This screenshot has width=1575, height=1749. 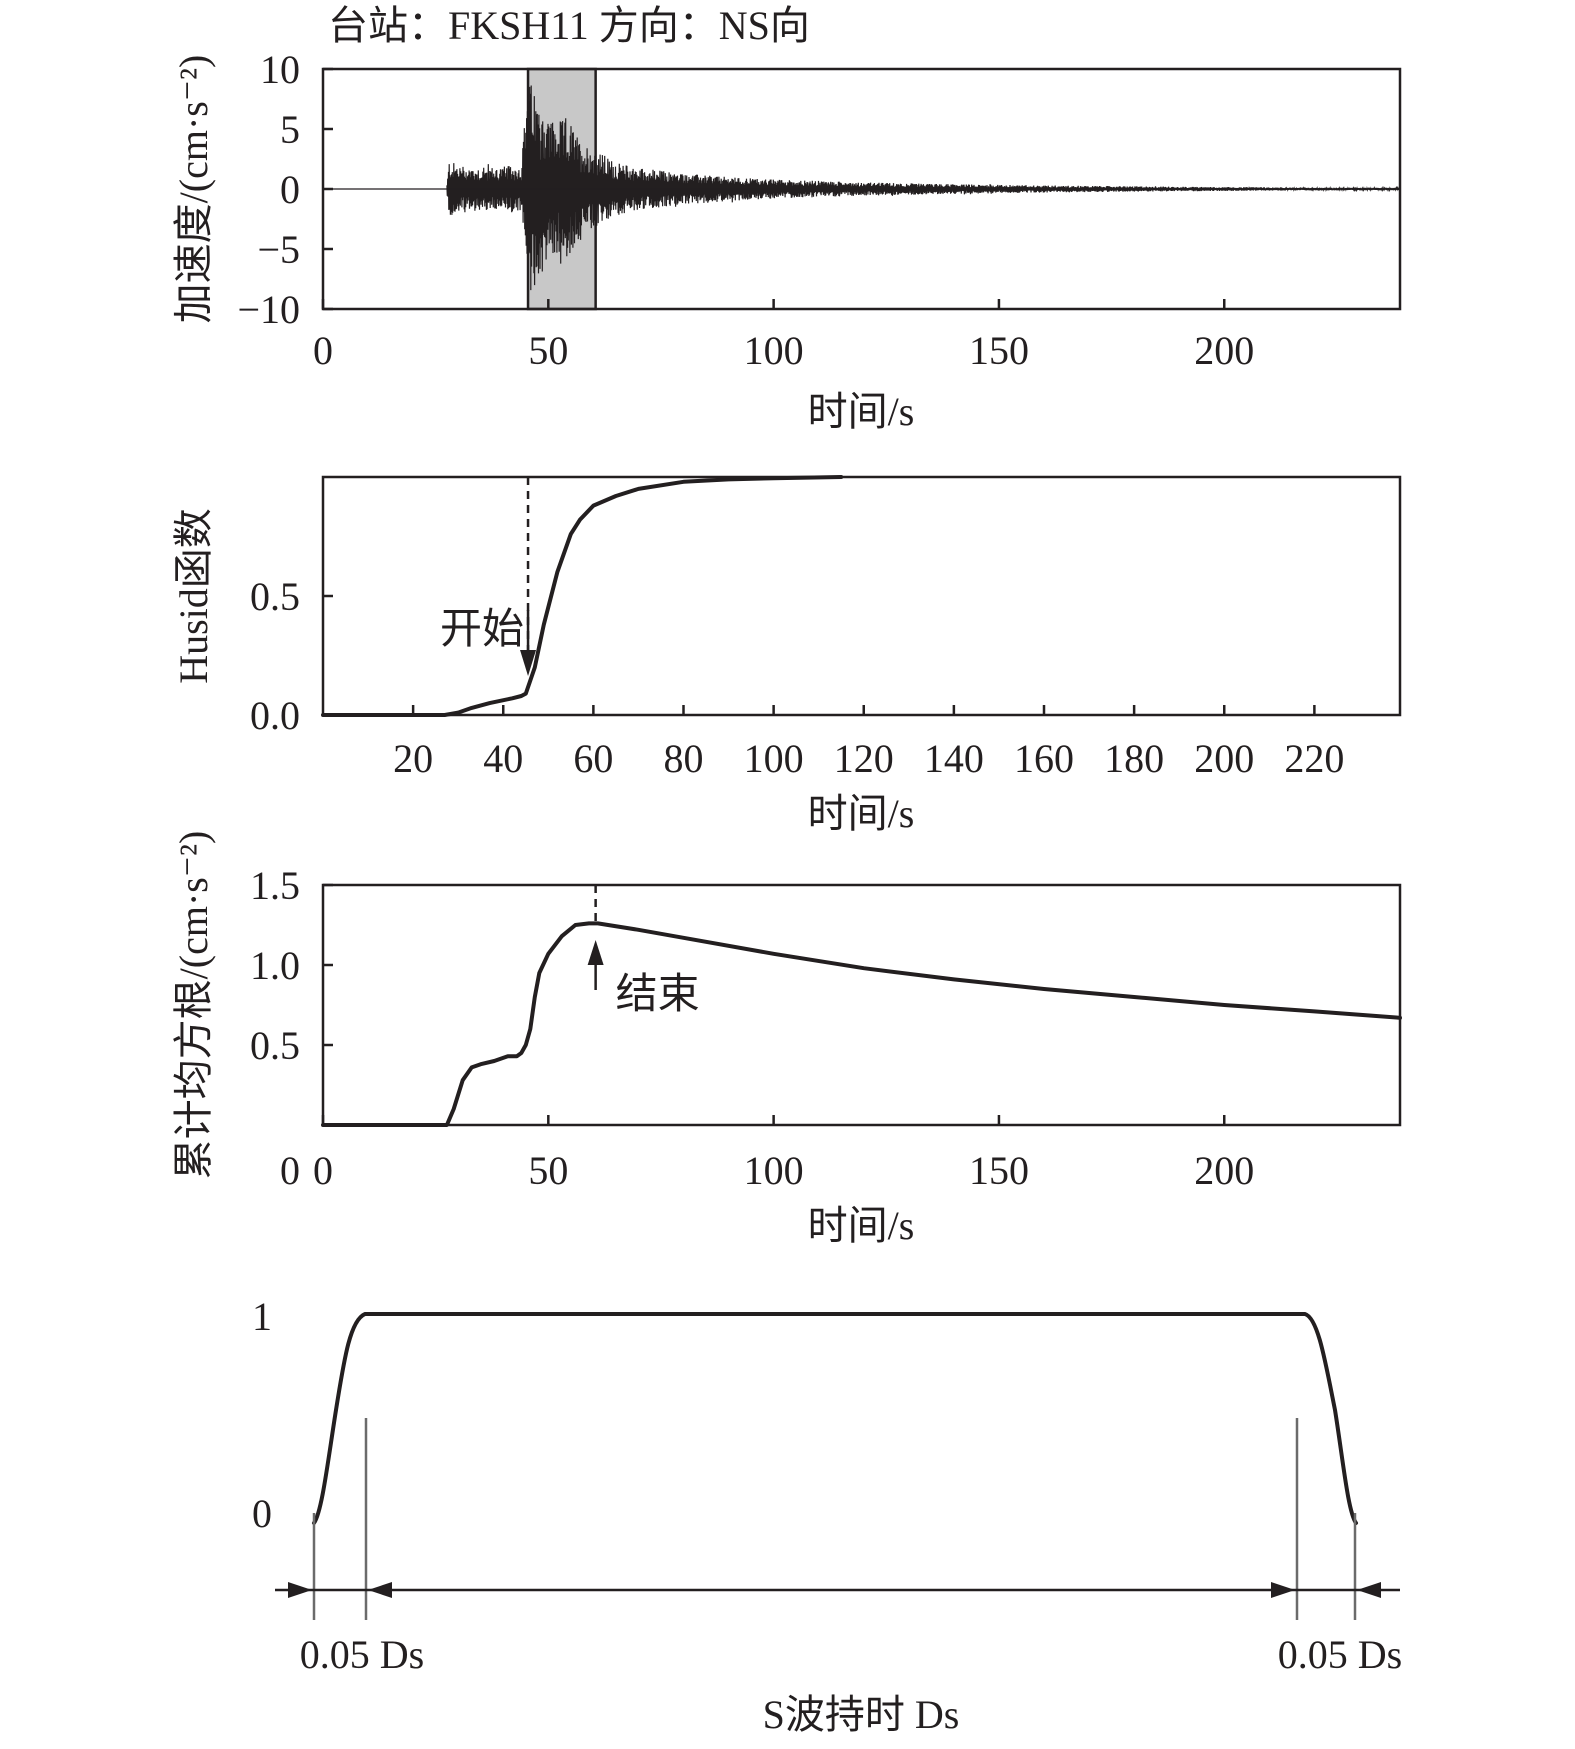 I want to click on rms-y-axis-label: 累计均方根/(cm·s⁻²), so click(x=193, y=1005).